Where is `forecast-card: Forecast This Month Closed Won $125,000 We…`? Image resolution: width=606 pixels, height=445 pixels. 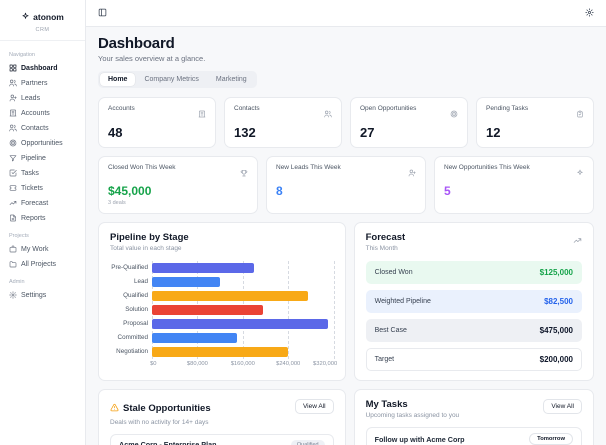
forecast-card: Forecast This Month Closed Won $125,000 We… is located at coordinates (473, 301).